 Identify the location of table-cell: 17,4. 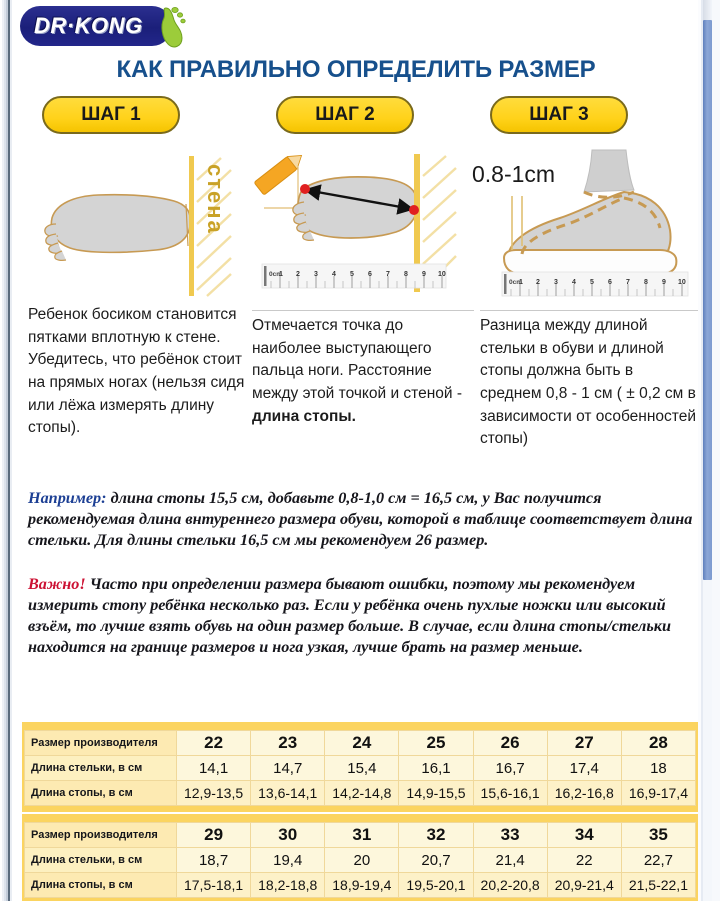
(584, 768).